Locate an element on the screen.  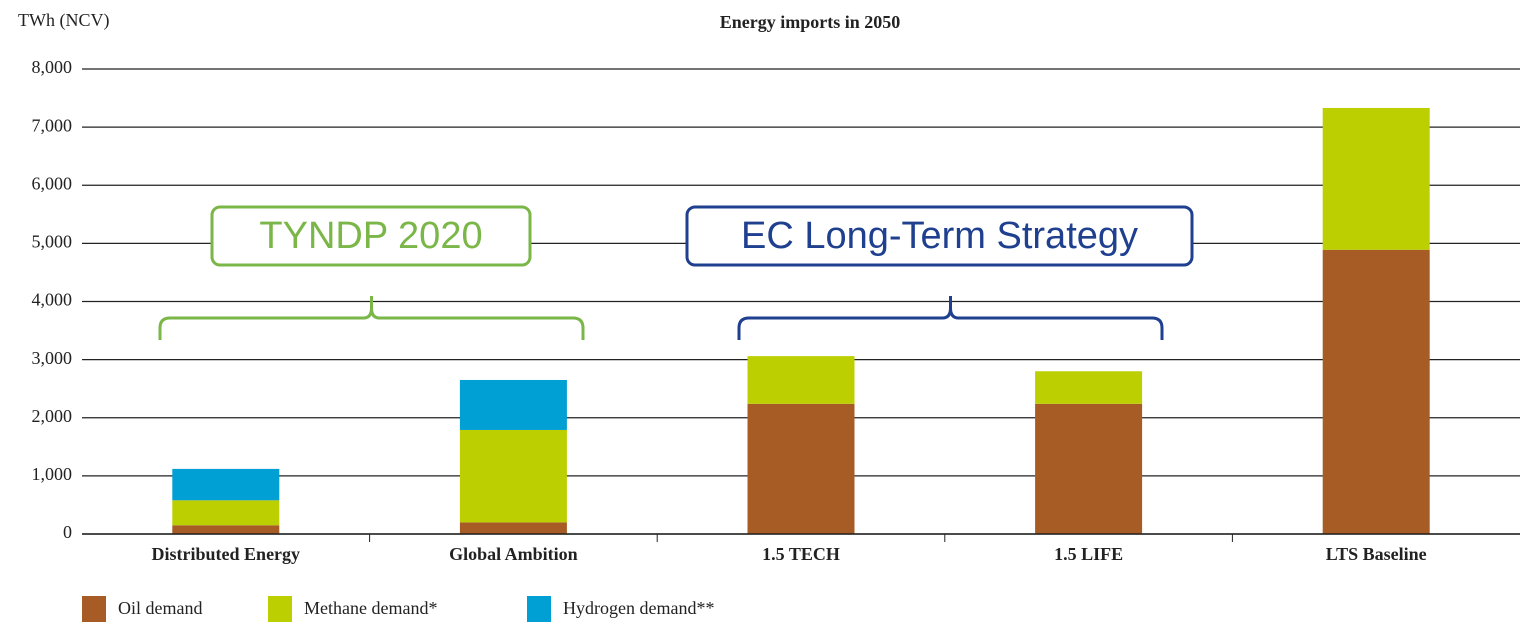
annotation-text: TYNDP 2020 is located at coordinates (370, 236).